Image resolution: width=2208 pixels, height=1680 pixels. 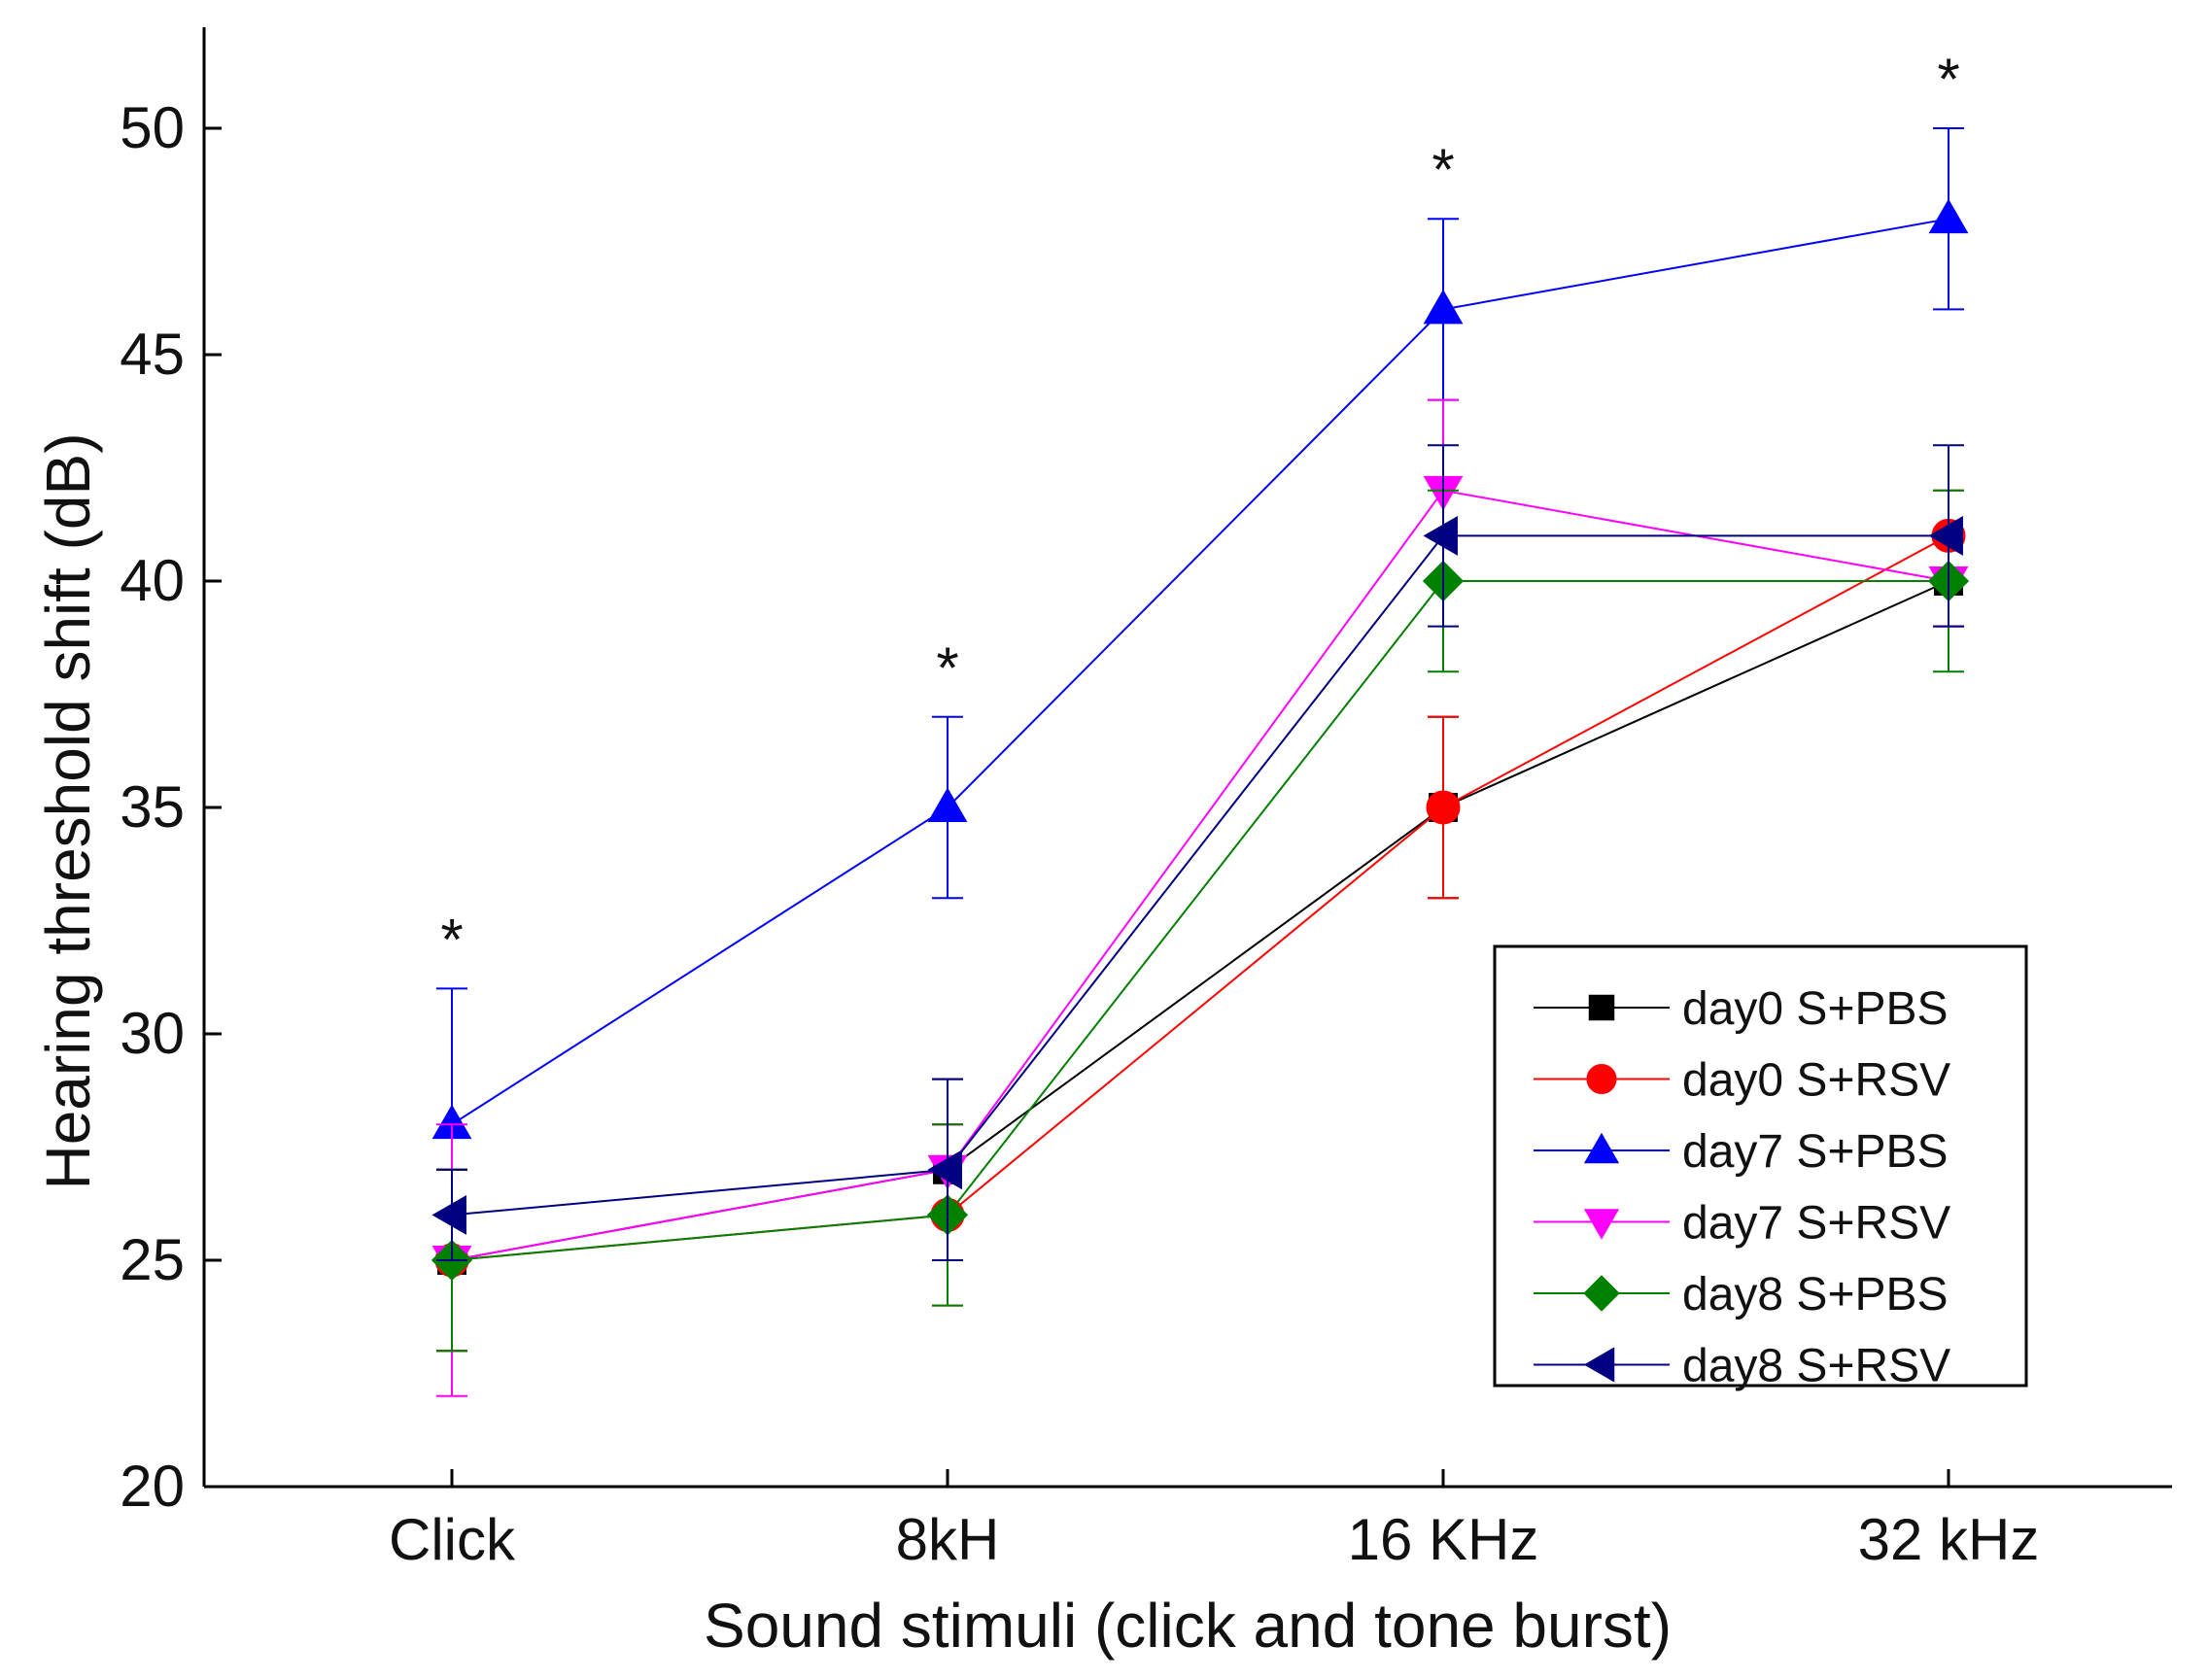 What do you see at coordinates (152, 580) in the screenshot?
I see `y-tick-label: 40` at bounding box center [152, 580].